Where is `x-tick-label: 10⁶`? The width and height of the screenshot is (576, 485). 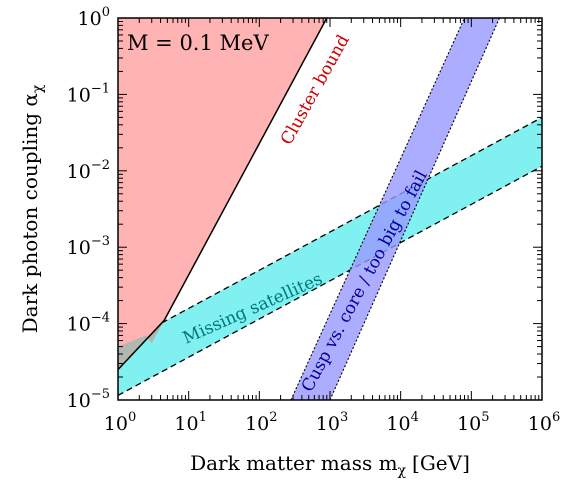 x-tick-label: 10⁶ is located at coordinates (544, 422).